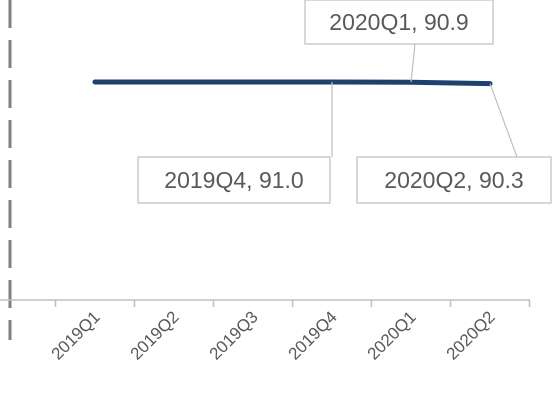 The width and height of the screenshot is (552, 402). I want to click on data-label-category: 2020Q2, so click(425, 180).